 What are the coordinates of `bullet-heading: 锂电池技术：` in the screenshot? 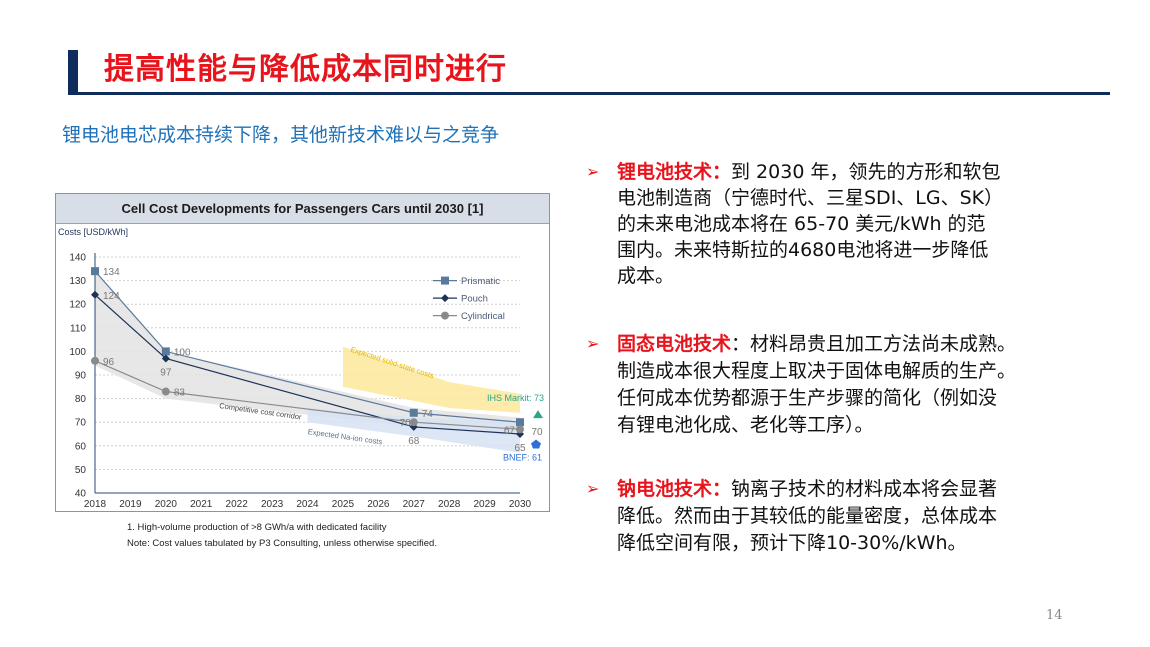 It's located at (674, 172).